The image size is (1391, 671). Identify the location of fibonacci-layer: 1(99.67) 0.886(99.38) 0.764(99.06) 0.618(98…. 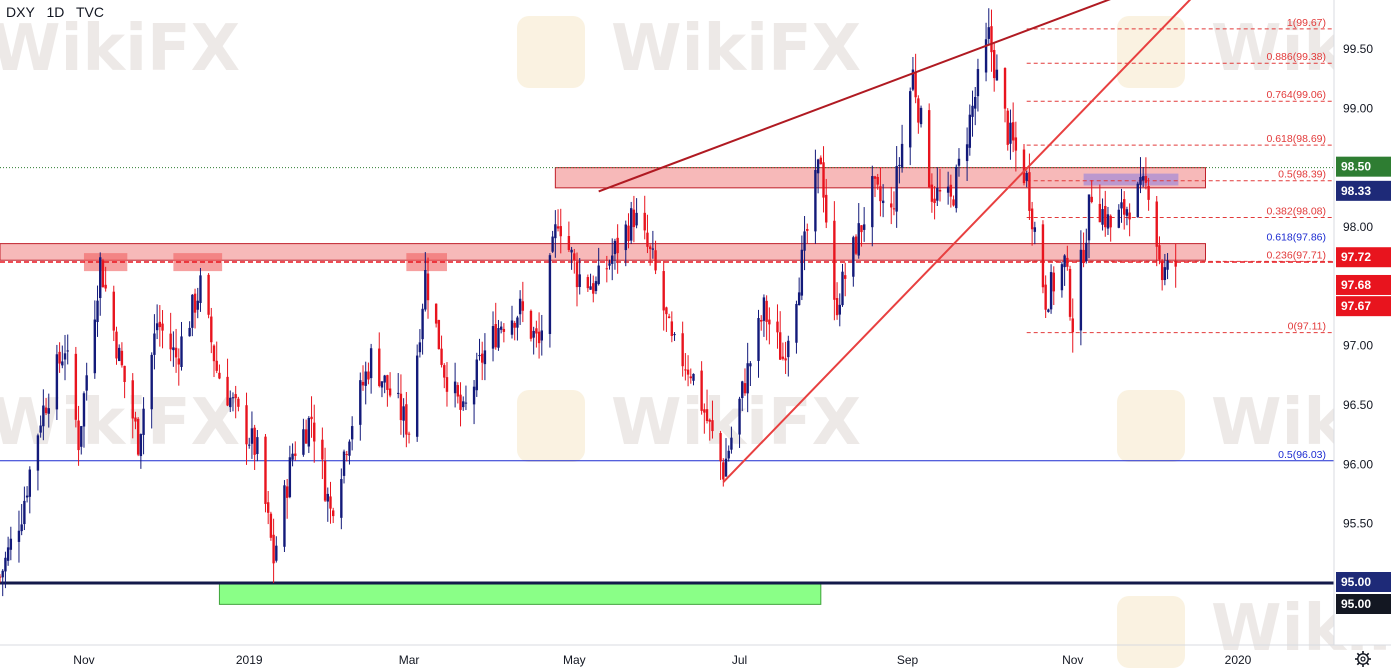
(1180, 239).